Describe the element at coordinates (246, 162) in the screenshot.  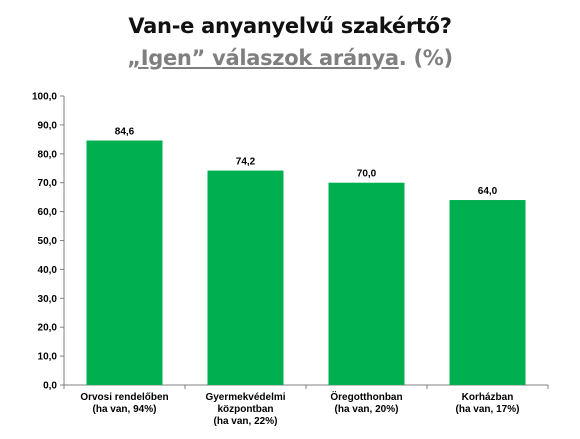
I see `data-label: 74,2` at that location.